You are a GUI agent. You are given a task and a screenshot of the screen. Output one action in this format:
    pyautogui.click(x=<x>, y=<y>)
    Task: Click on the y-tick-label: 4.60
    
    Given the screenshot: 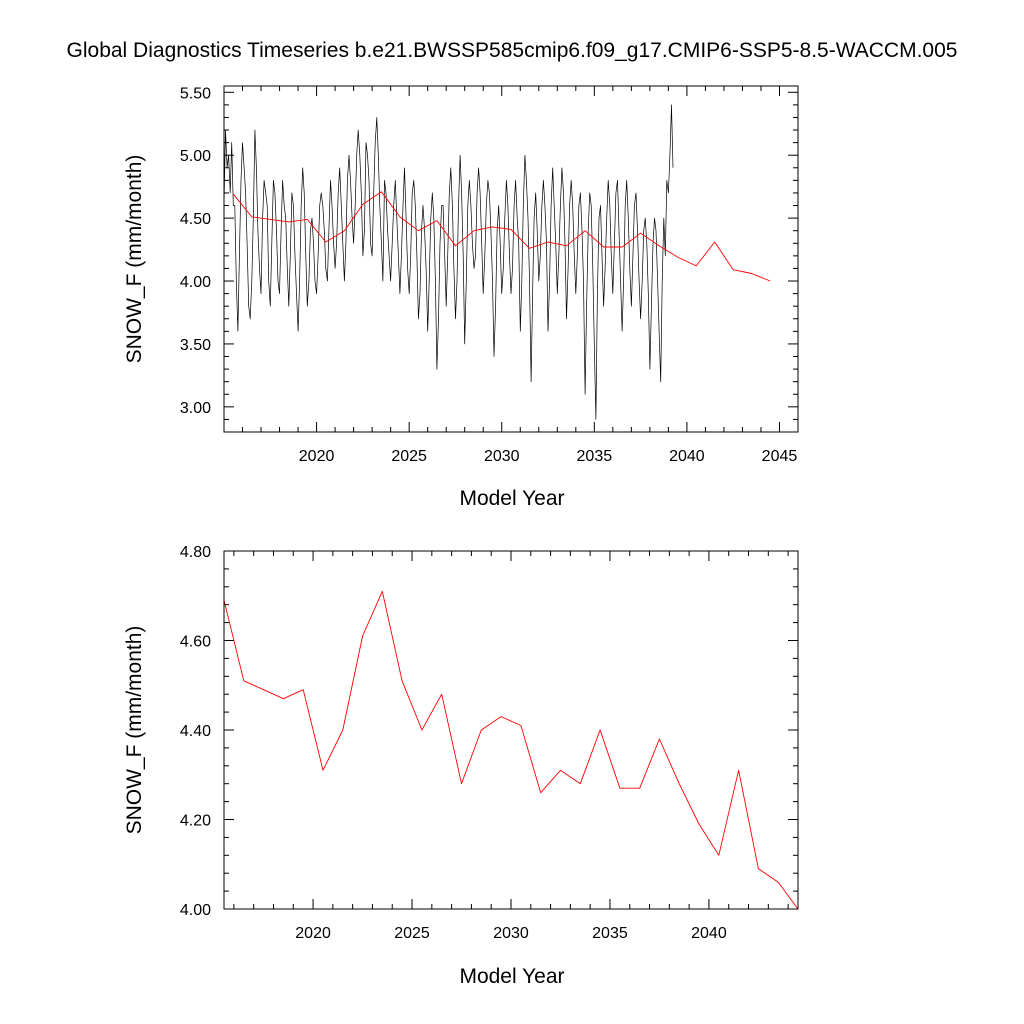 What is the action you would take?
    pyautogui.click(x=195, y=642)
    